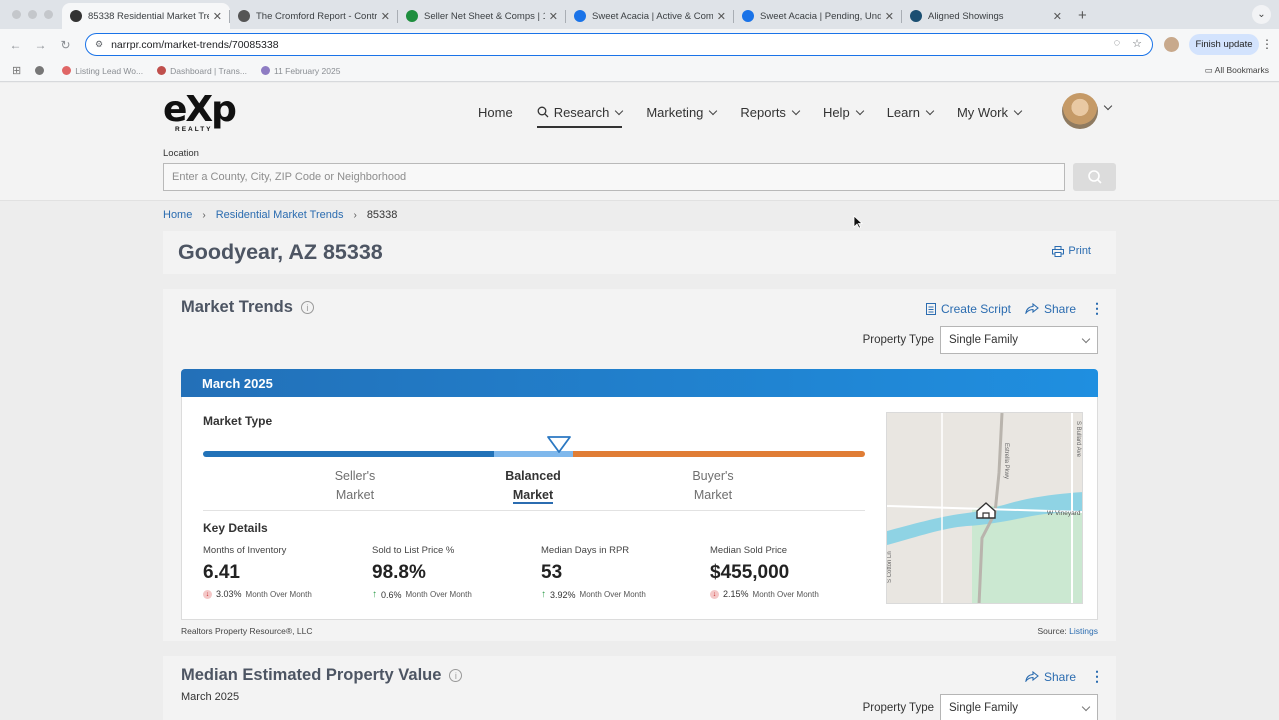 This screenshot has height=720, width=1279. I want to click on bookmark-label: 11 February 2025, so click(307, 70).